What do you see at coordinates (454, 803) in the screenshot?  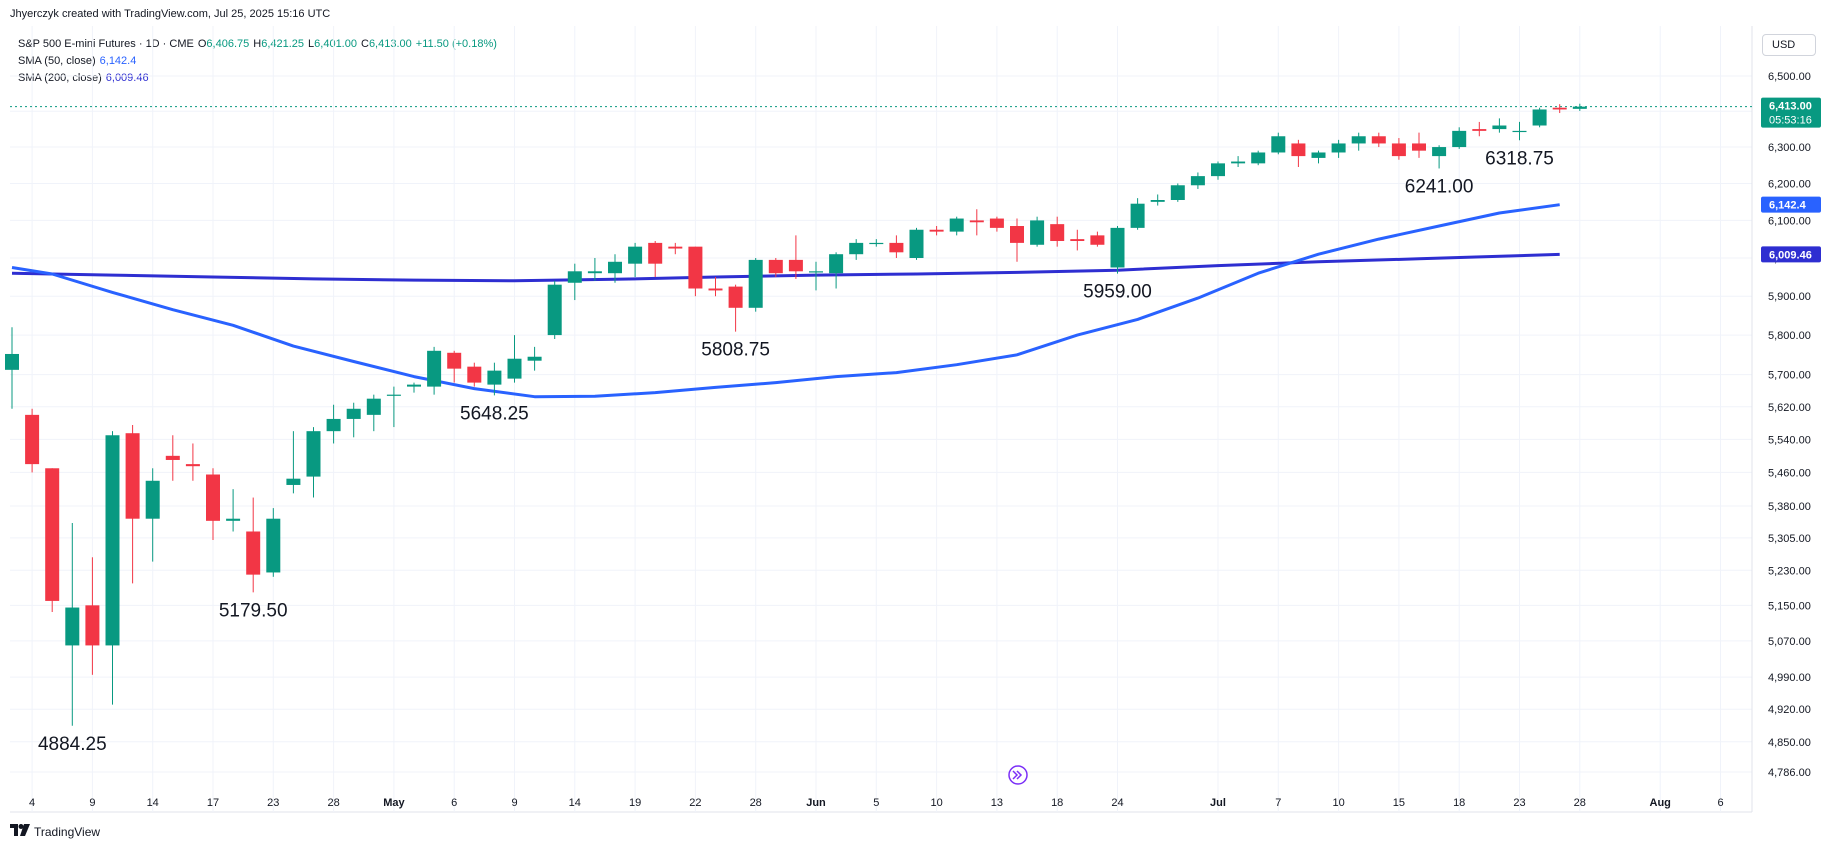 I see `x-tick-label: 6` at bounding box center [454, 803].